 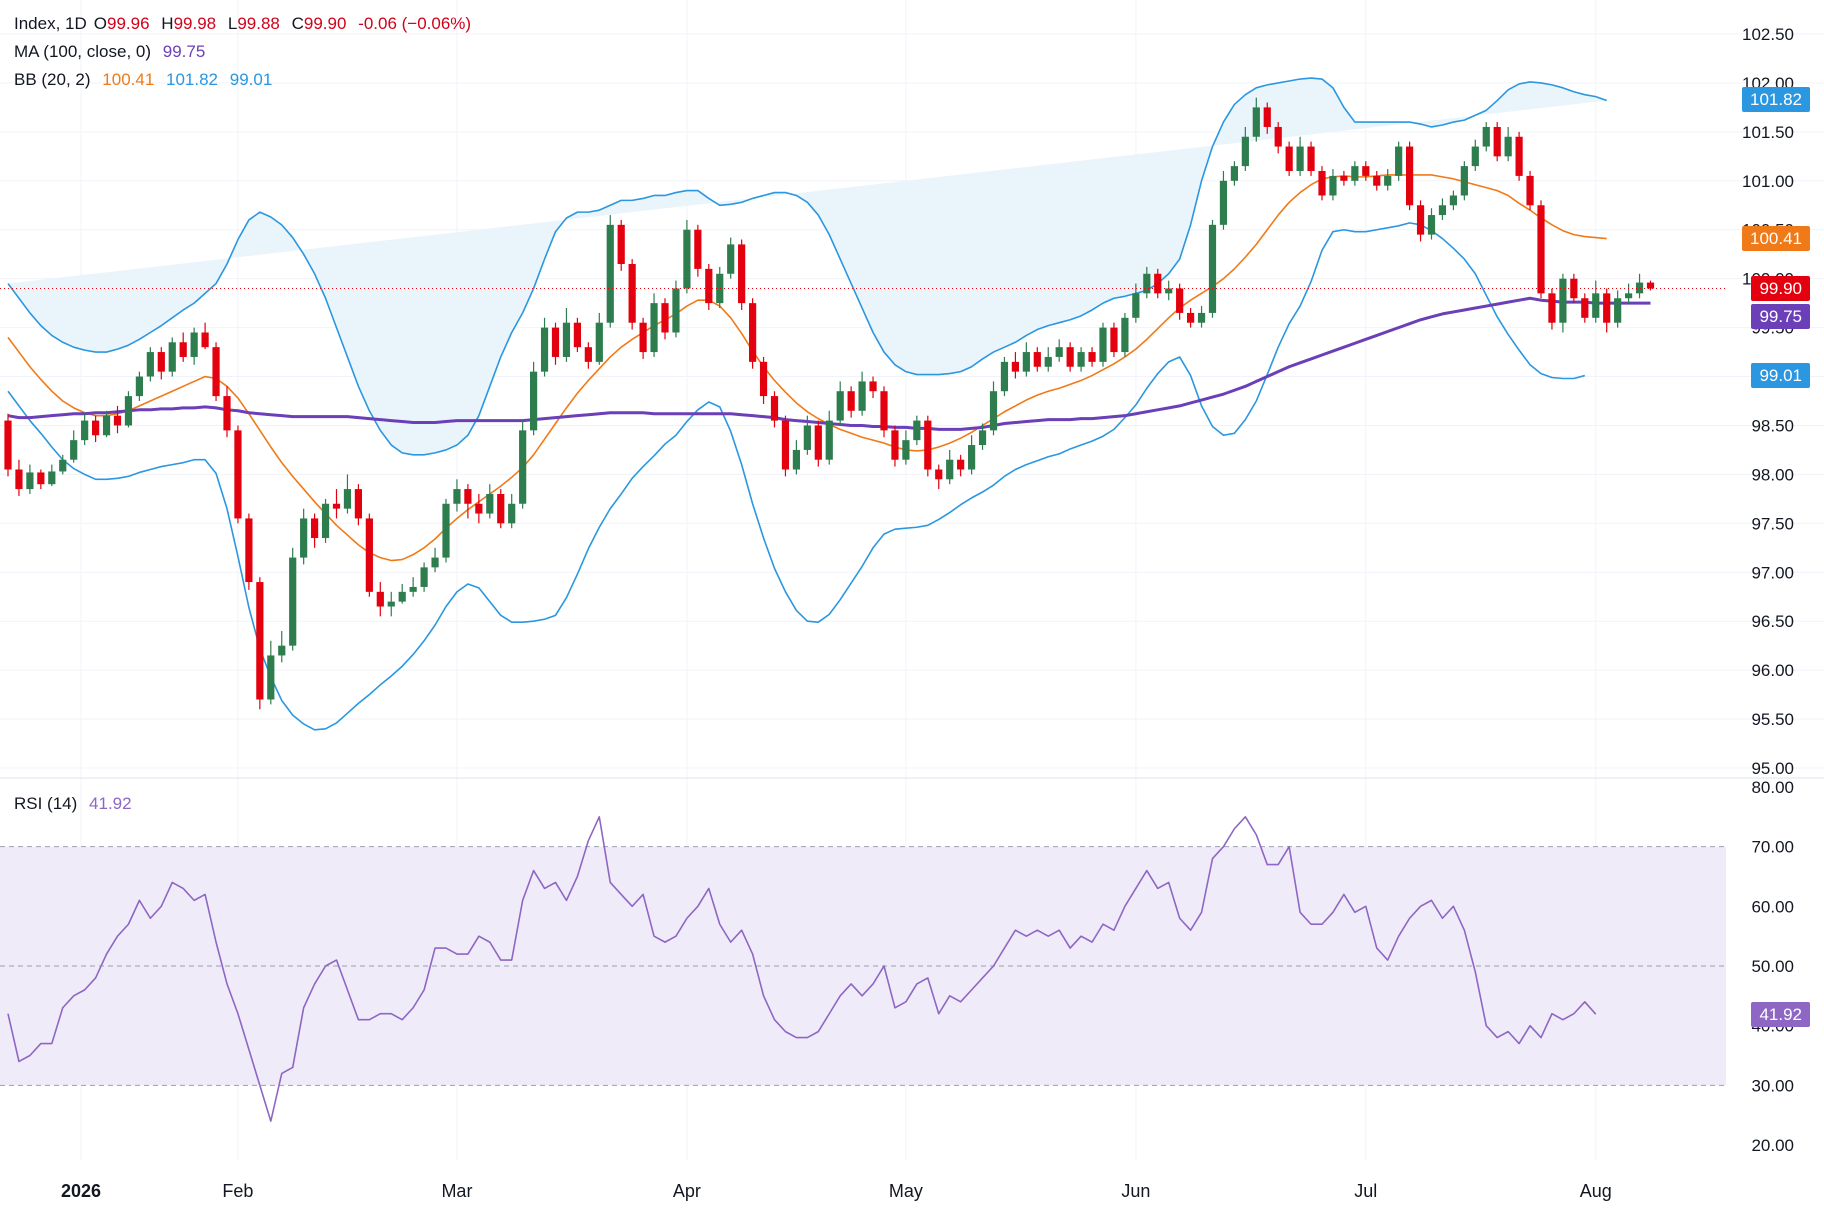 What do you see at coordinates (687, 1191) in the screenshot?
I see `time-tick-label: Apr` at bounding box center [687, 1191].